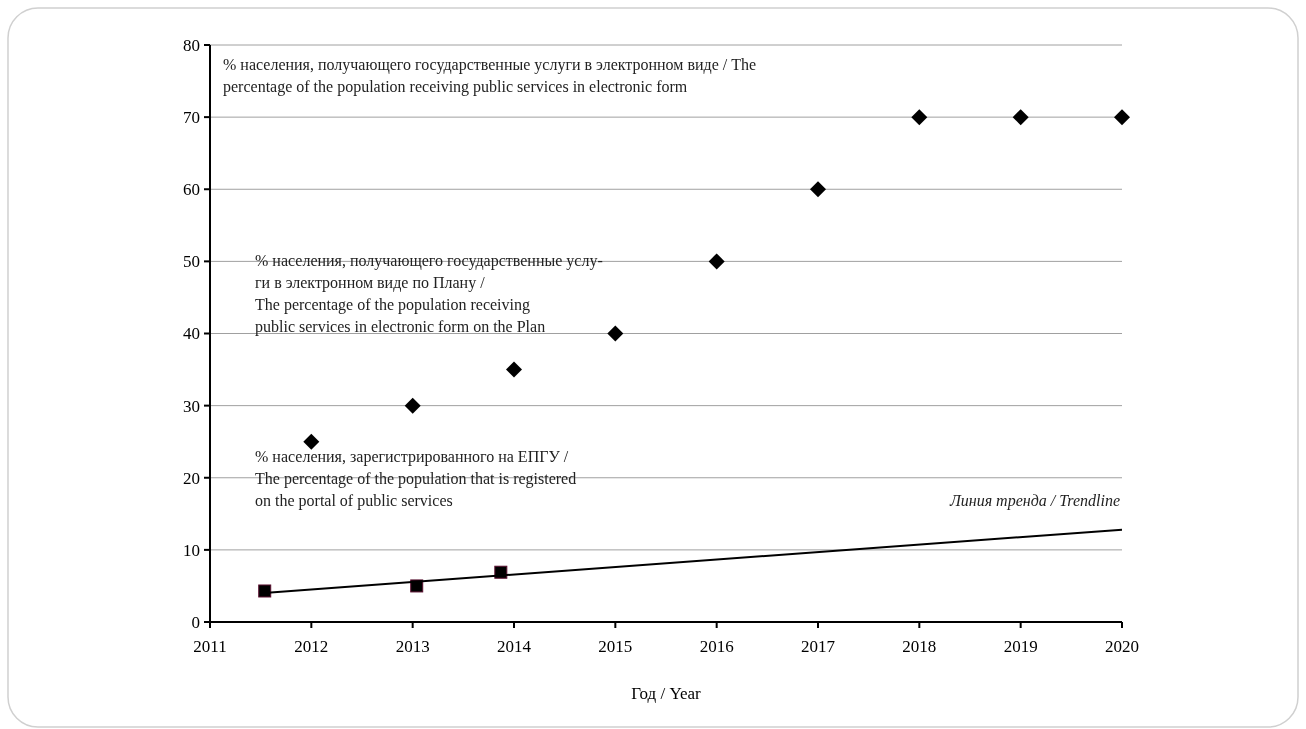 This screenshot has width=1306, height=729. Describe the element at coordinates (191, 45) in the screenshot. I see `y-tick-label: 80` at that location.